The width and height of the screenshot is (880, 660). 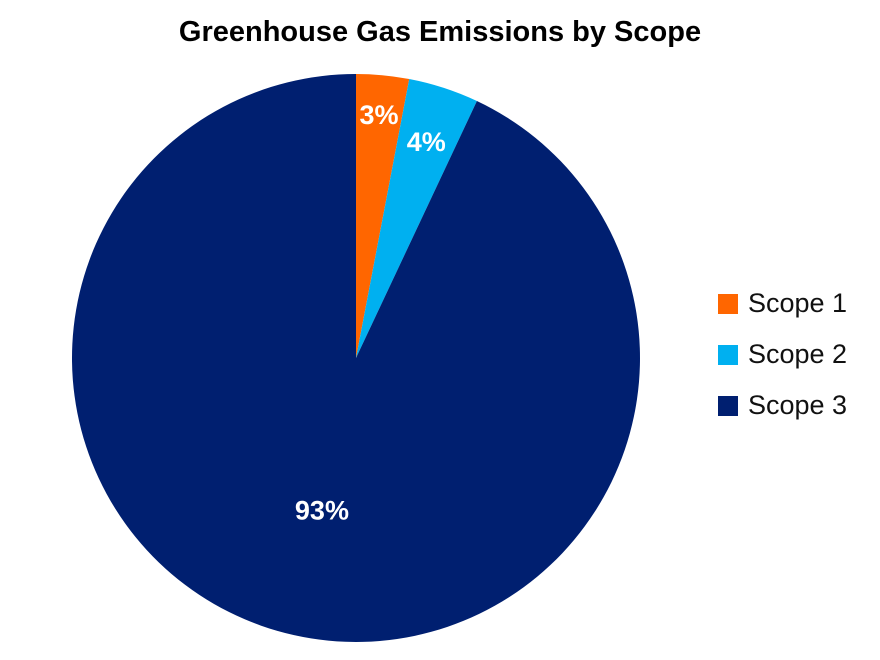 I want to click on slice-label-scope-3: 93%, so click(x=322, y=510).